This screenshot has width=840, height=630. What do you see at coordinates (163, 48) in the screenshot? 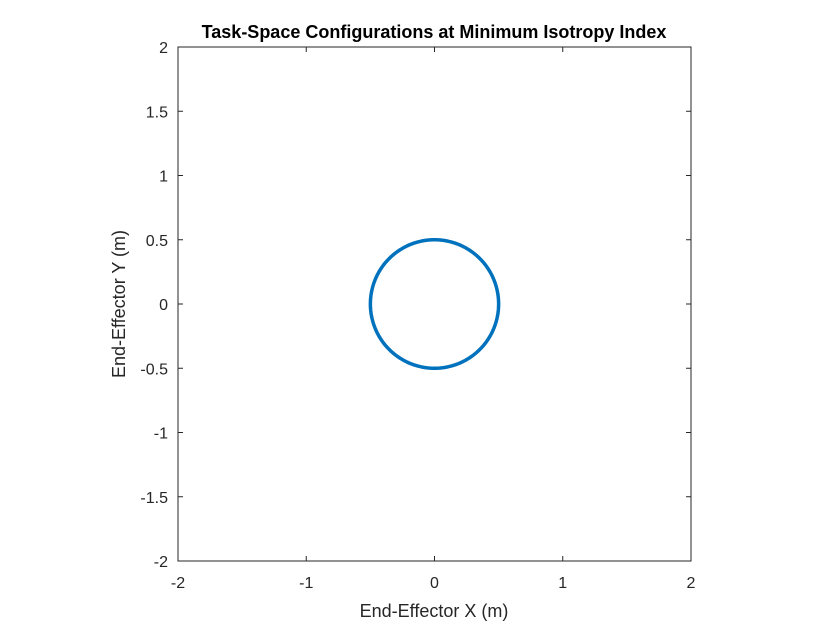
I see `y-tick-label: 2` at bounding box center [163, 48].